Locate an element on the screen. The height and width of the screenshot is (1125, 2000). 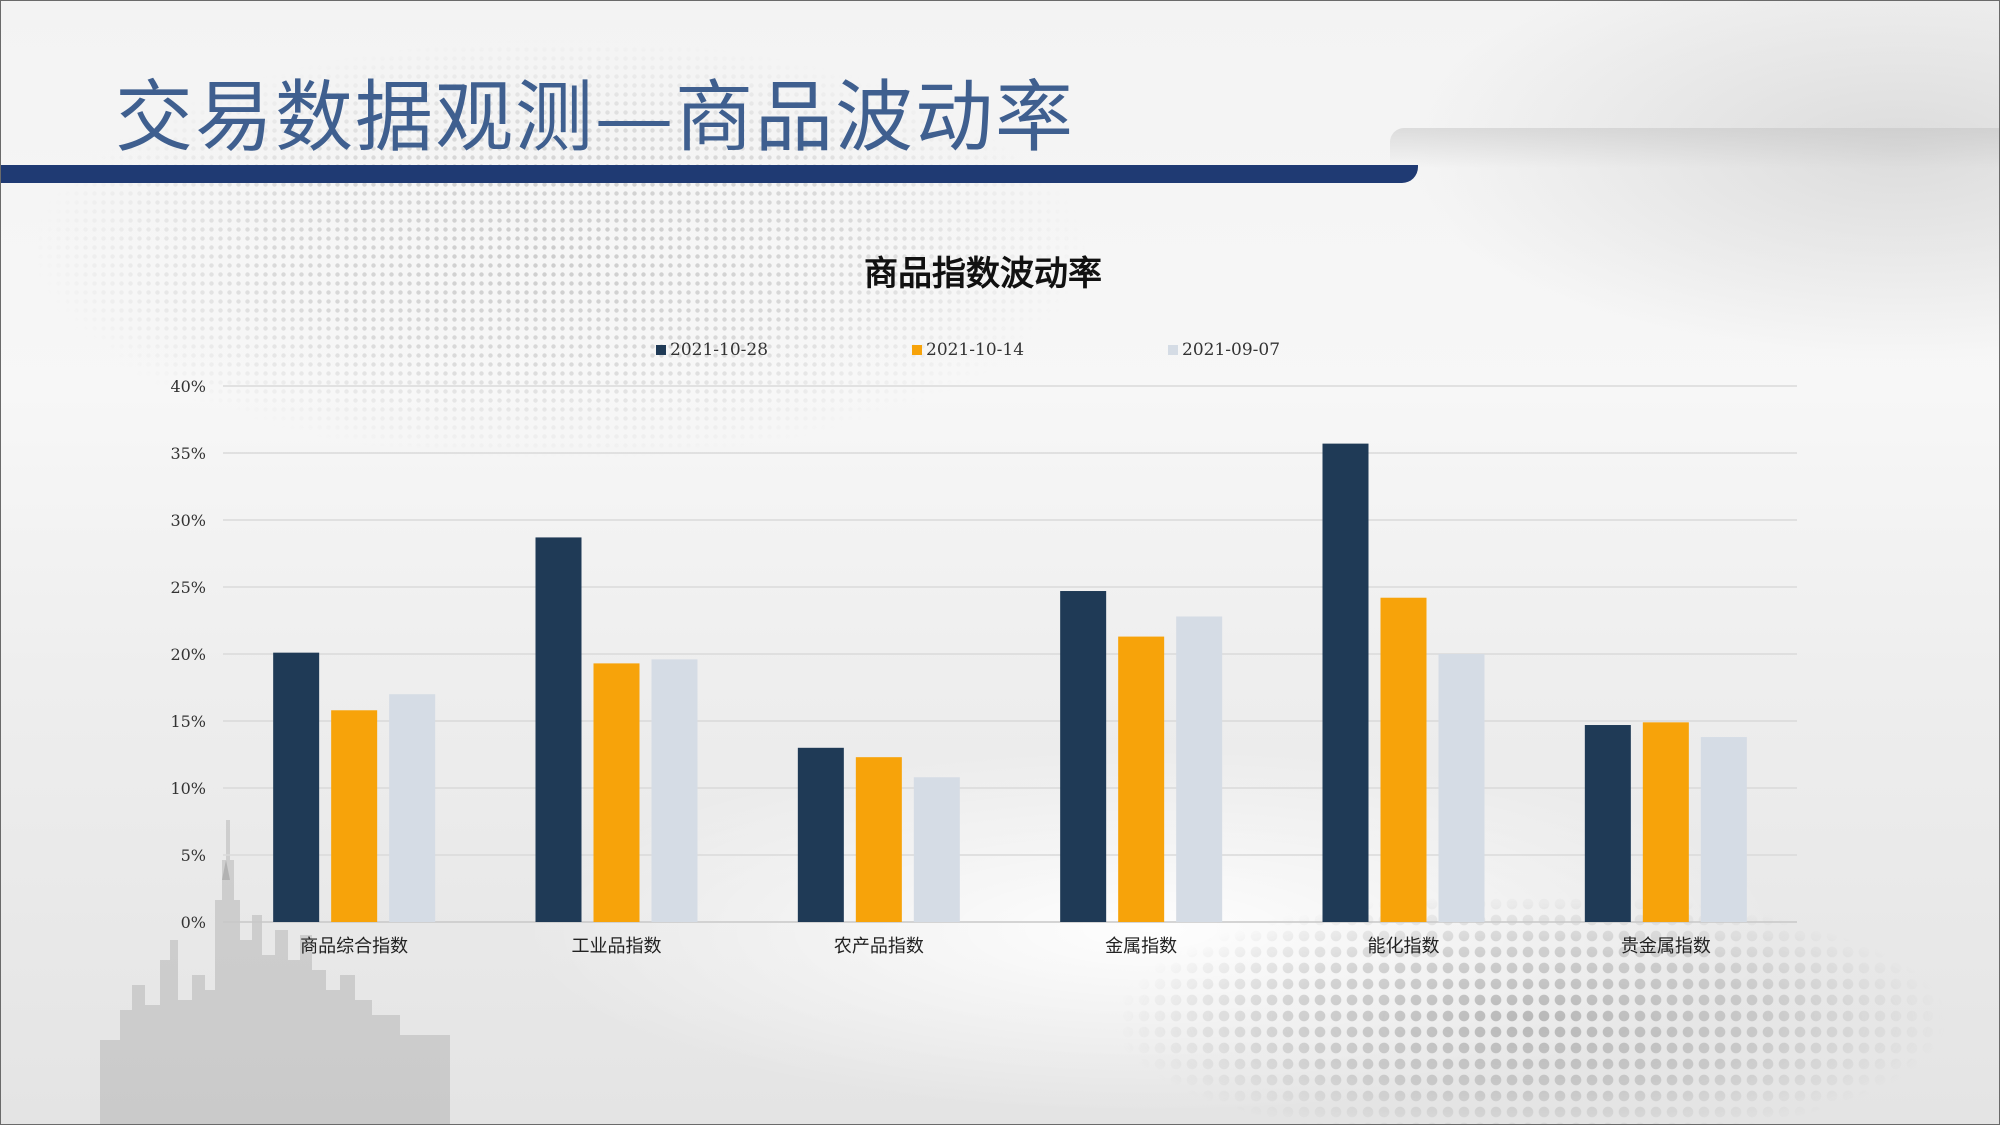
chart-title: 商品指数波动率 is located at coordinates (983, 274).